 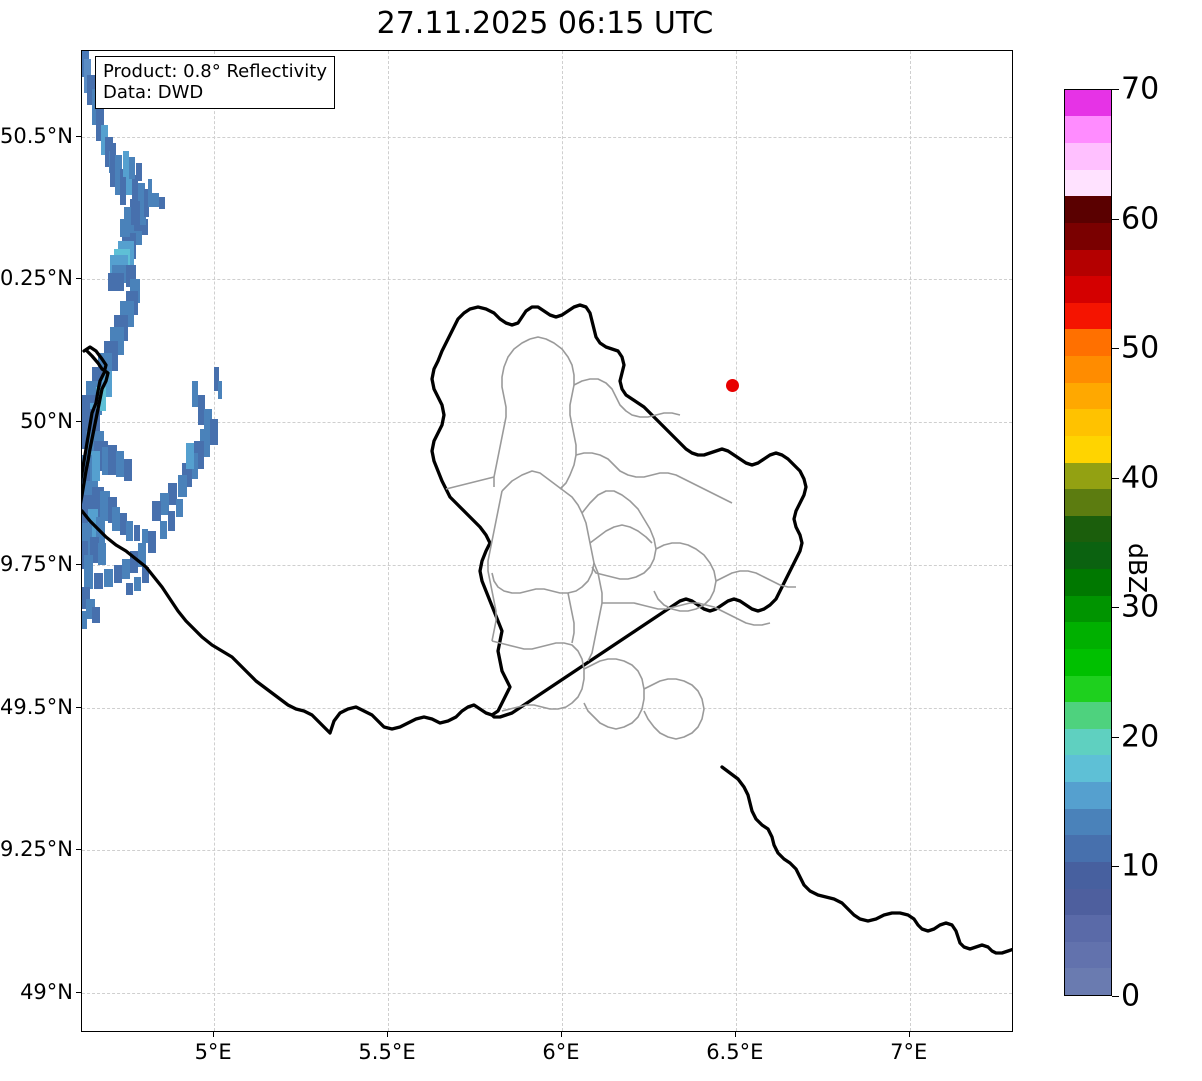 What do you see at coordinates (36, 563) in the screenshot?
I see `y-tick-label: 49.75°N` at bounding box center [36, 563].